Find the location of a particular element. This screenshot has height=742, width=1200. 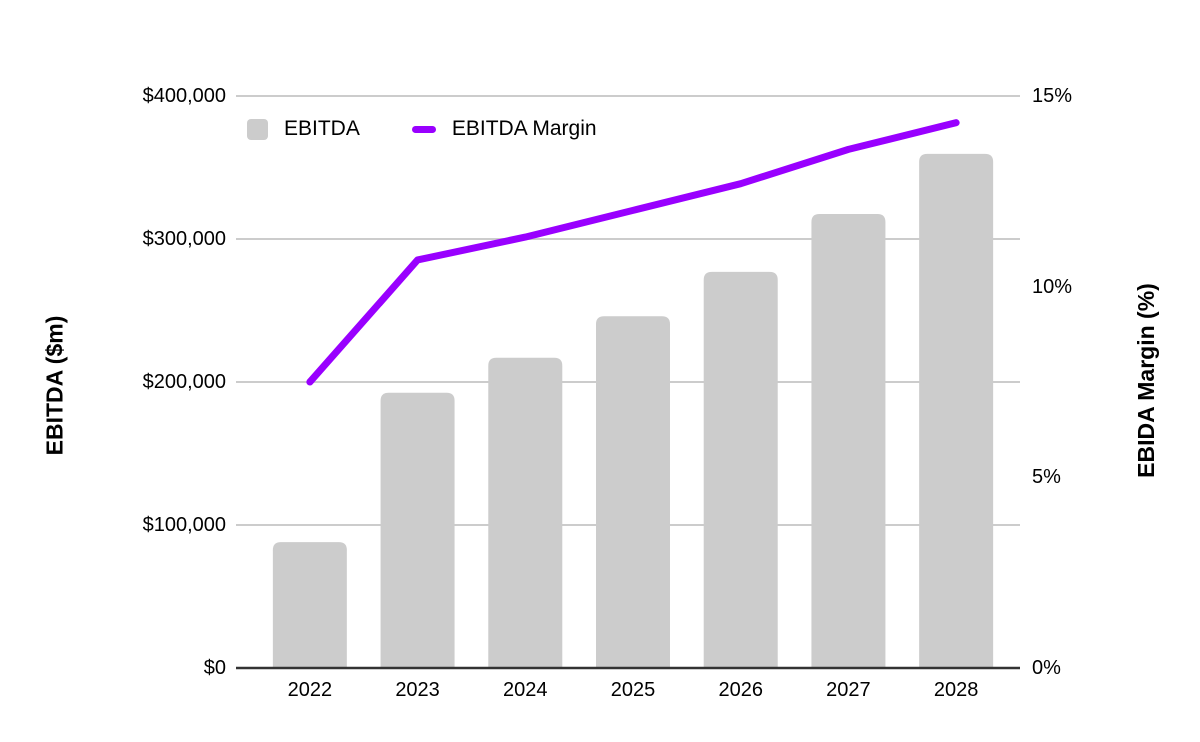

x-axis-tick-2024: 2024 is located at coordinates (525, 690).